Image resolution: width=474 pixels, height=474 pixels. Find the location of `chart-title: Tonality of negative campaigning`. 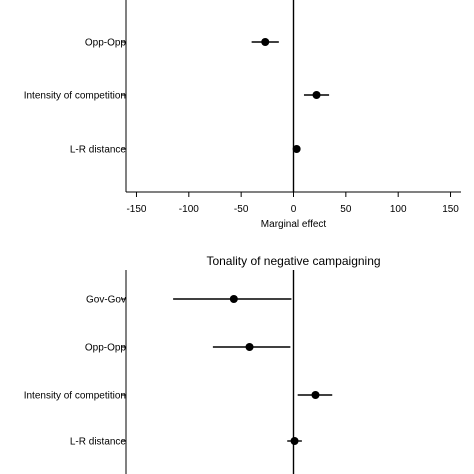

chart-title: Tonality of negative campaigning is located at coordinates (293, 261).